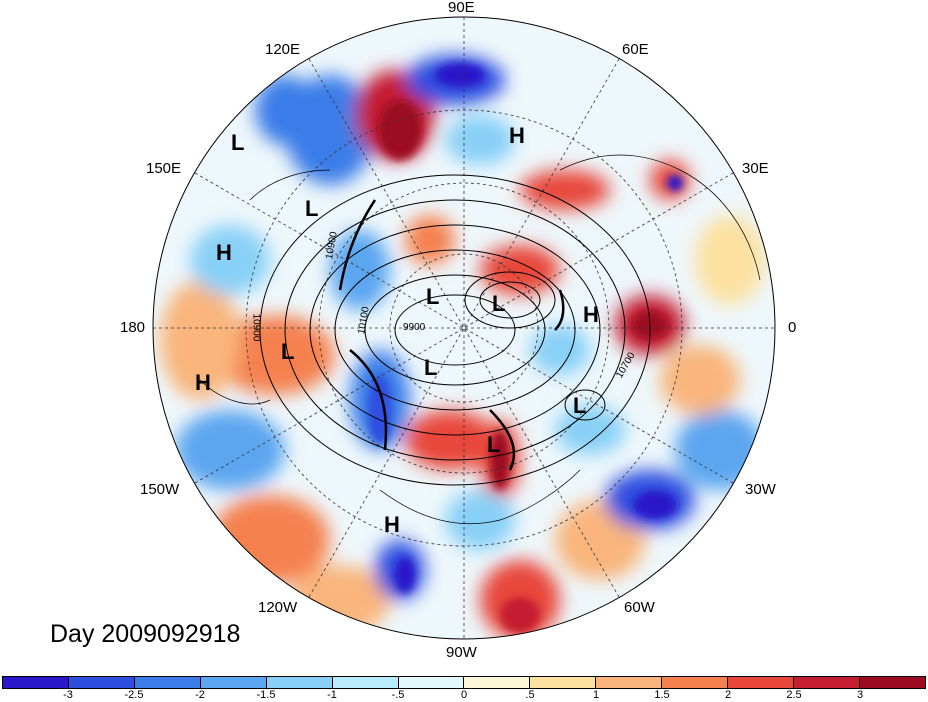  What do you see at coordinates (755, 168) in the screenshot?
I see `lon-label-30e: 30E` at bounding box center [755, 168].